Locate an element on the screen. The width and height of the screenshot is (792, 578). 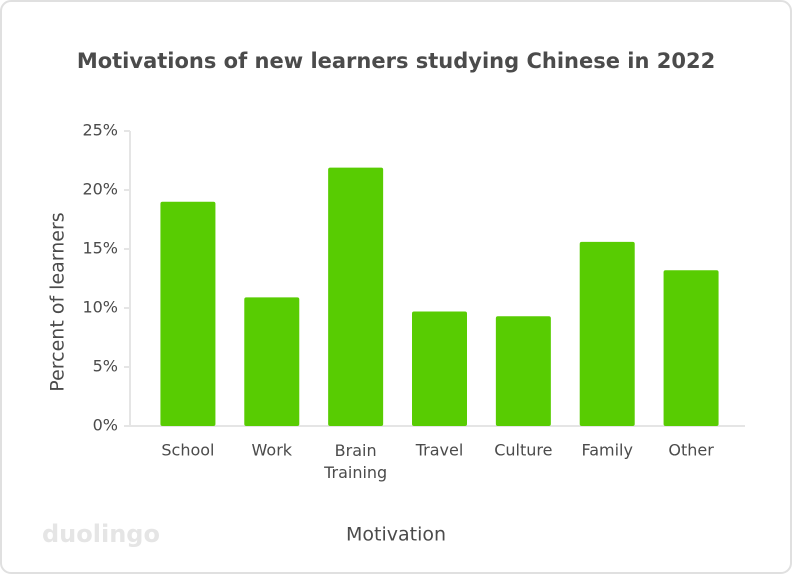
logo: duolingo is located at coordinates (101, 534).